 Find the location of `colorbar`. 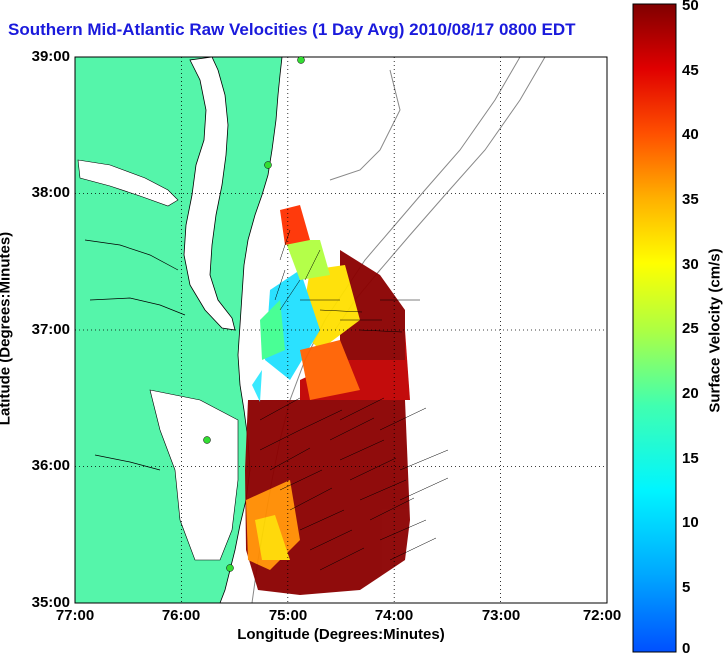

colorbar is located at coordinates (654, 328).